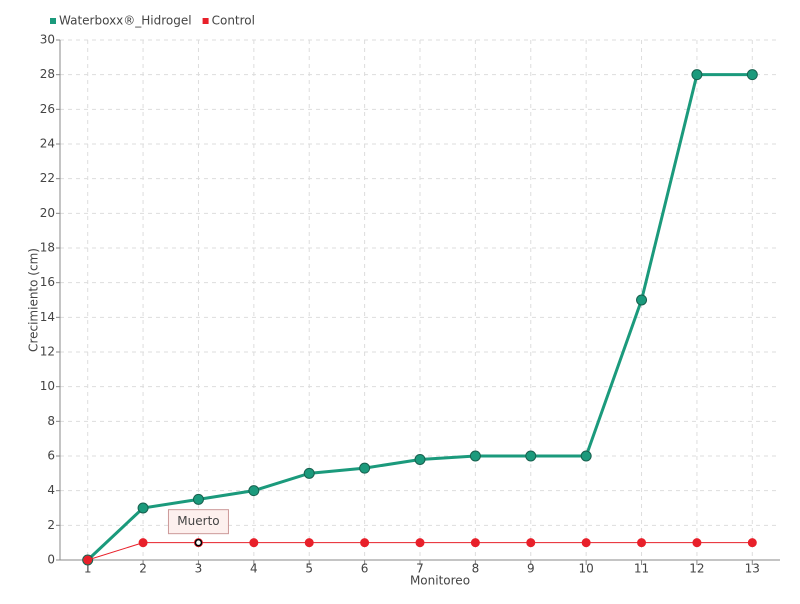 This screenshot has width=800, height=604. What do you see at coordinates (143, 569) in the screenshot?
I see `x-tick-label: 2` at bounding box center [143, 569].